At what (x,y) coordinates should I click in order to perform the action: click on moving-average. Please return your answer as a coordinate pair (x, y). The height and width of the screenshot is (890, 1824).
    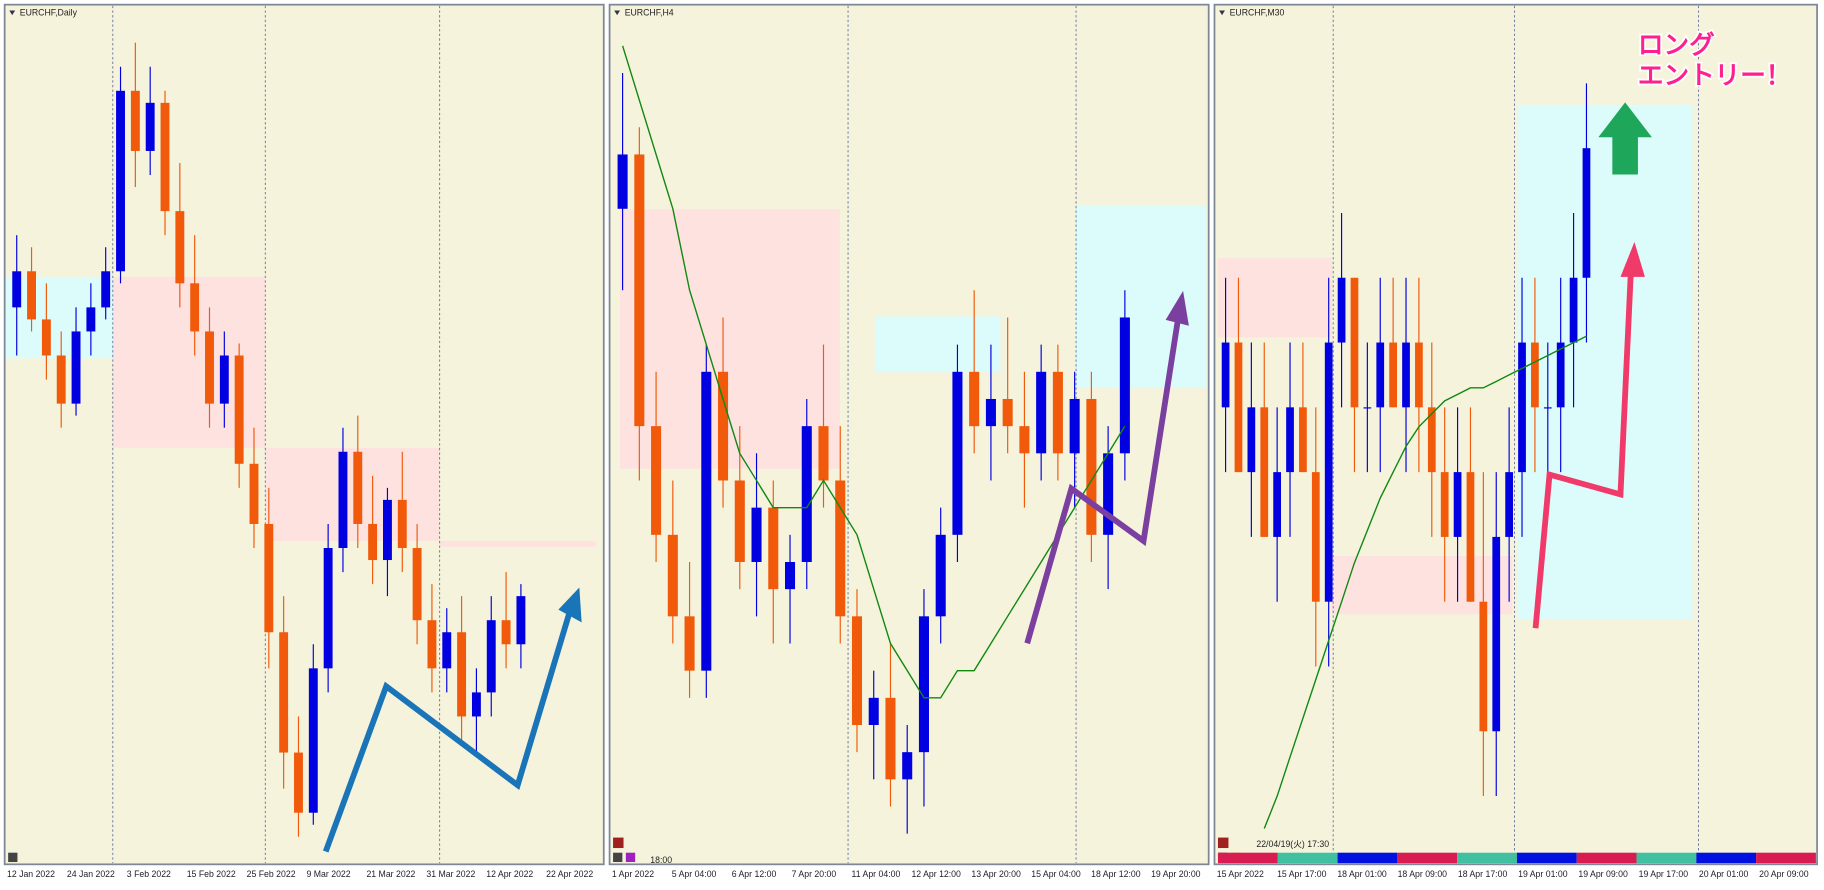
    Looking at the image, I should click on (1425, 582).